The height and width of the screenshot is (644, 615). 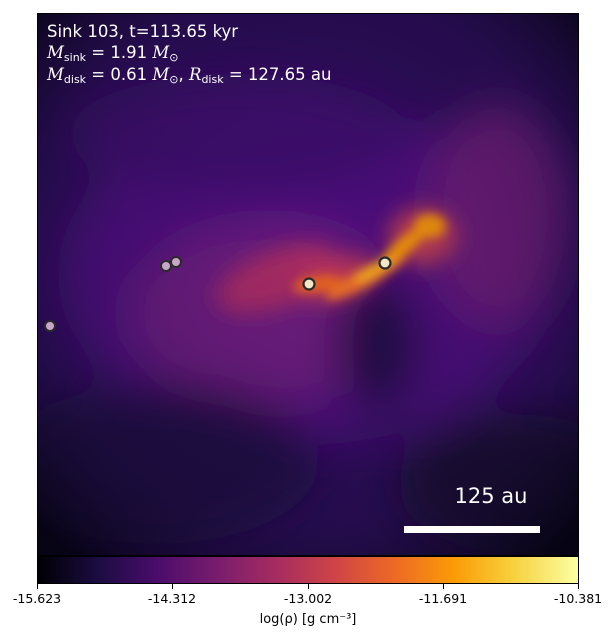 What do you see at coordinates (308, 619) in the screenshot?
I see `colorbar-label: log(ρ) [g cm⁻³]` at bounding box center [308, 619].